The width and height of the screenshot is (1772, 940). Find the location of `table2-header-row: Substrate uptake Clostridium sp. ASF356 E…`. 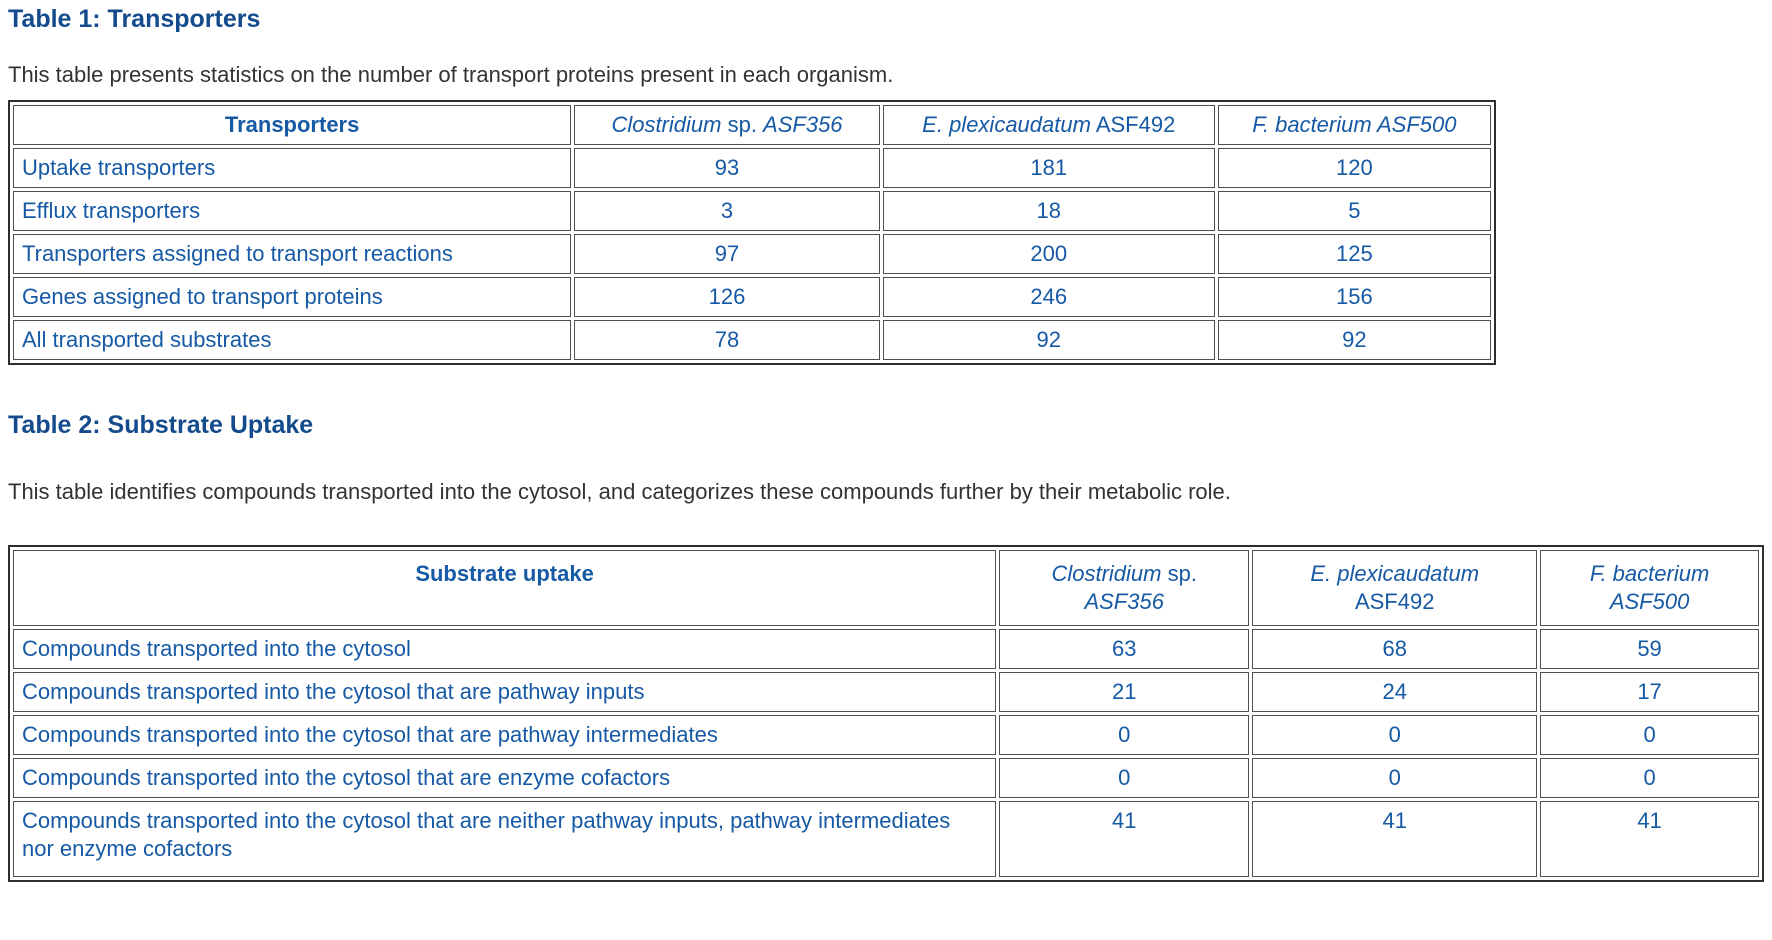

table2-header-row: Substrate uptake Clostridium sp. ASF356 E… is located at coordinates (886, 588).